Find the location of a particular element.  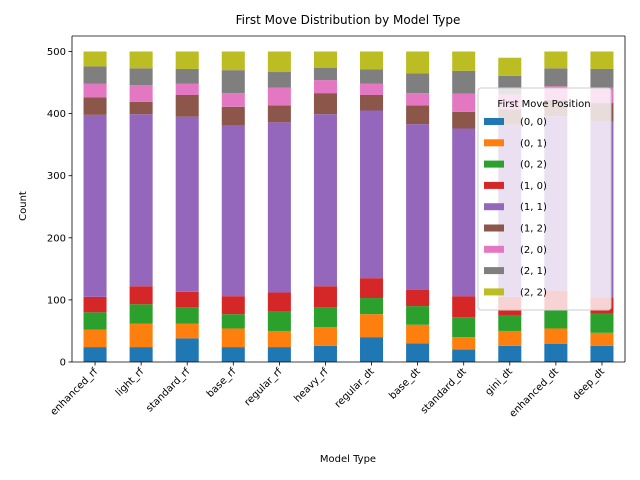

x-axis-label: Model Type is located at coordinates (348, 459).